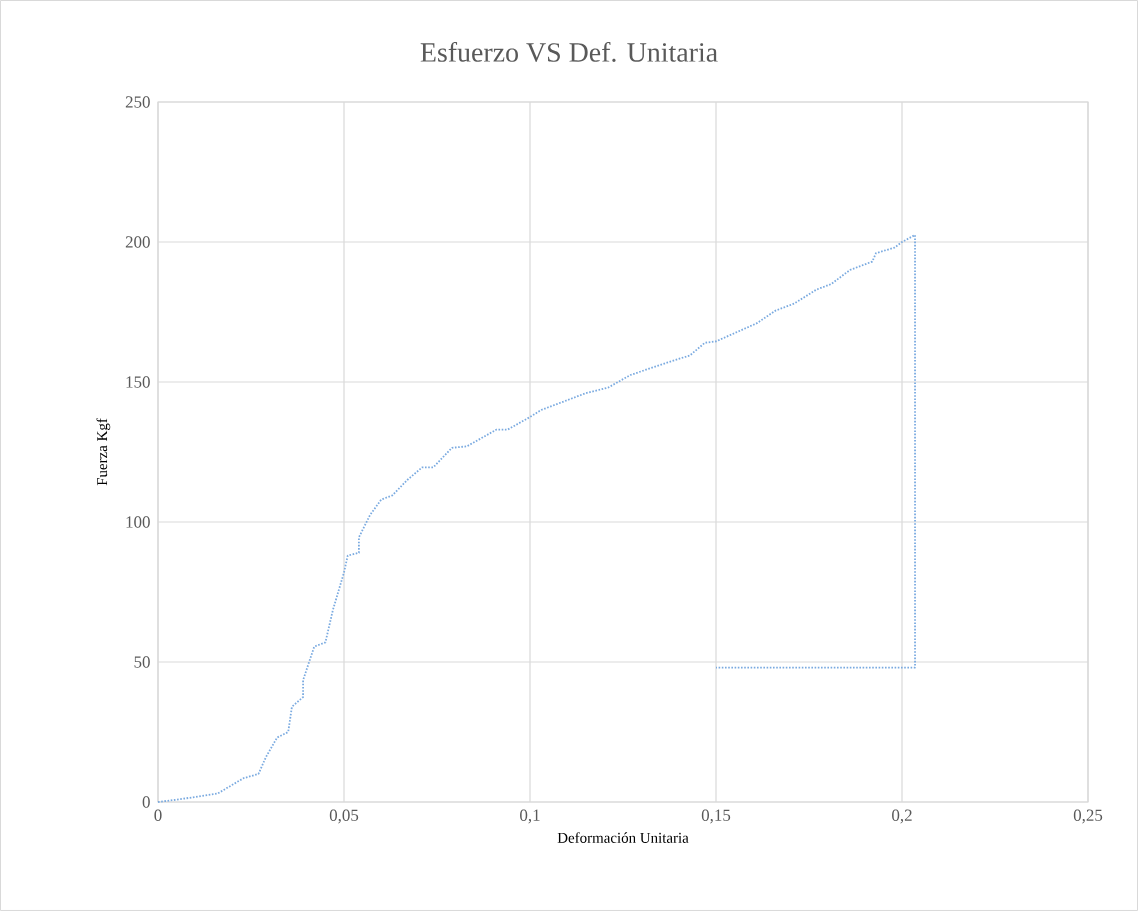 Image resolution: width=1138 pixels, height=911 pixels. I want to click on y-tick-label: 150, so click(138, 382).